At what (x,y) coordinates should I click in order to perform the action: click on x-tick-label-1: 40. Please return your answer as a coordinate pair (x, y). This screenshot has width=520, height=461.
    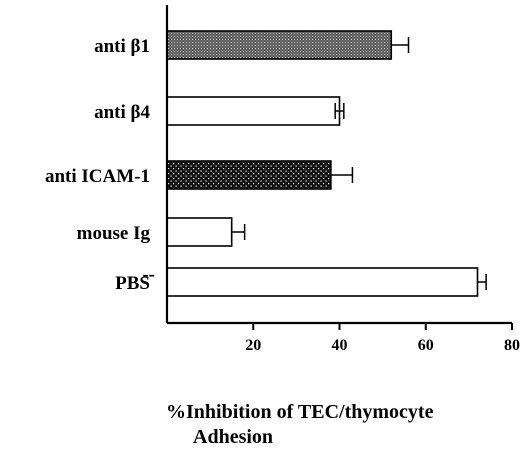
    Looking at the image, I should click on (340, 345).